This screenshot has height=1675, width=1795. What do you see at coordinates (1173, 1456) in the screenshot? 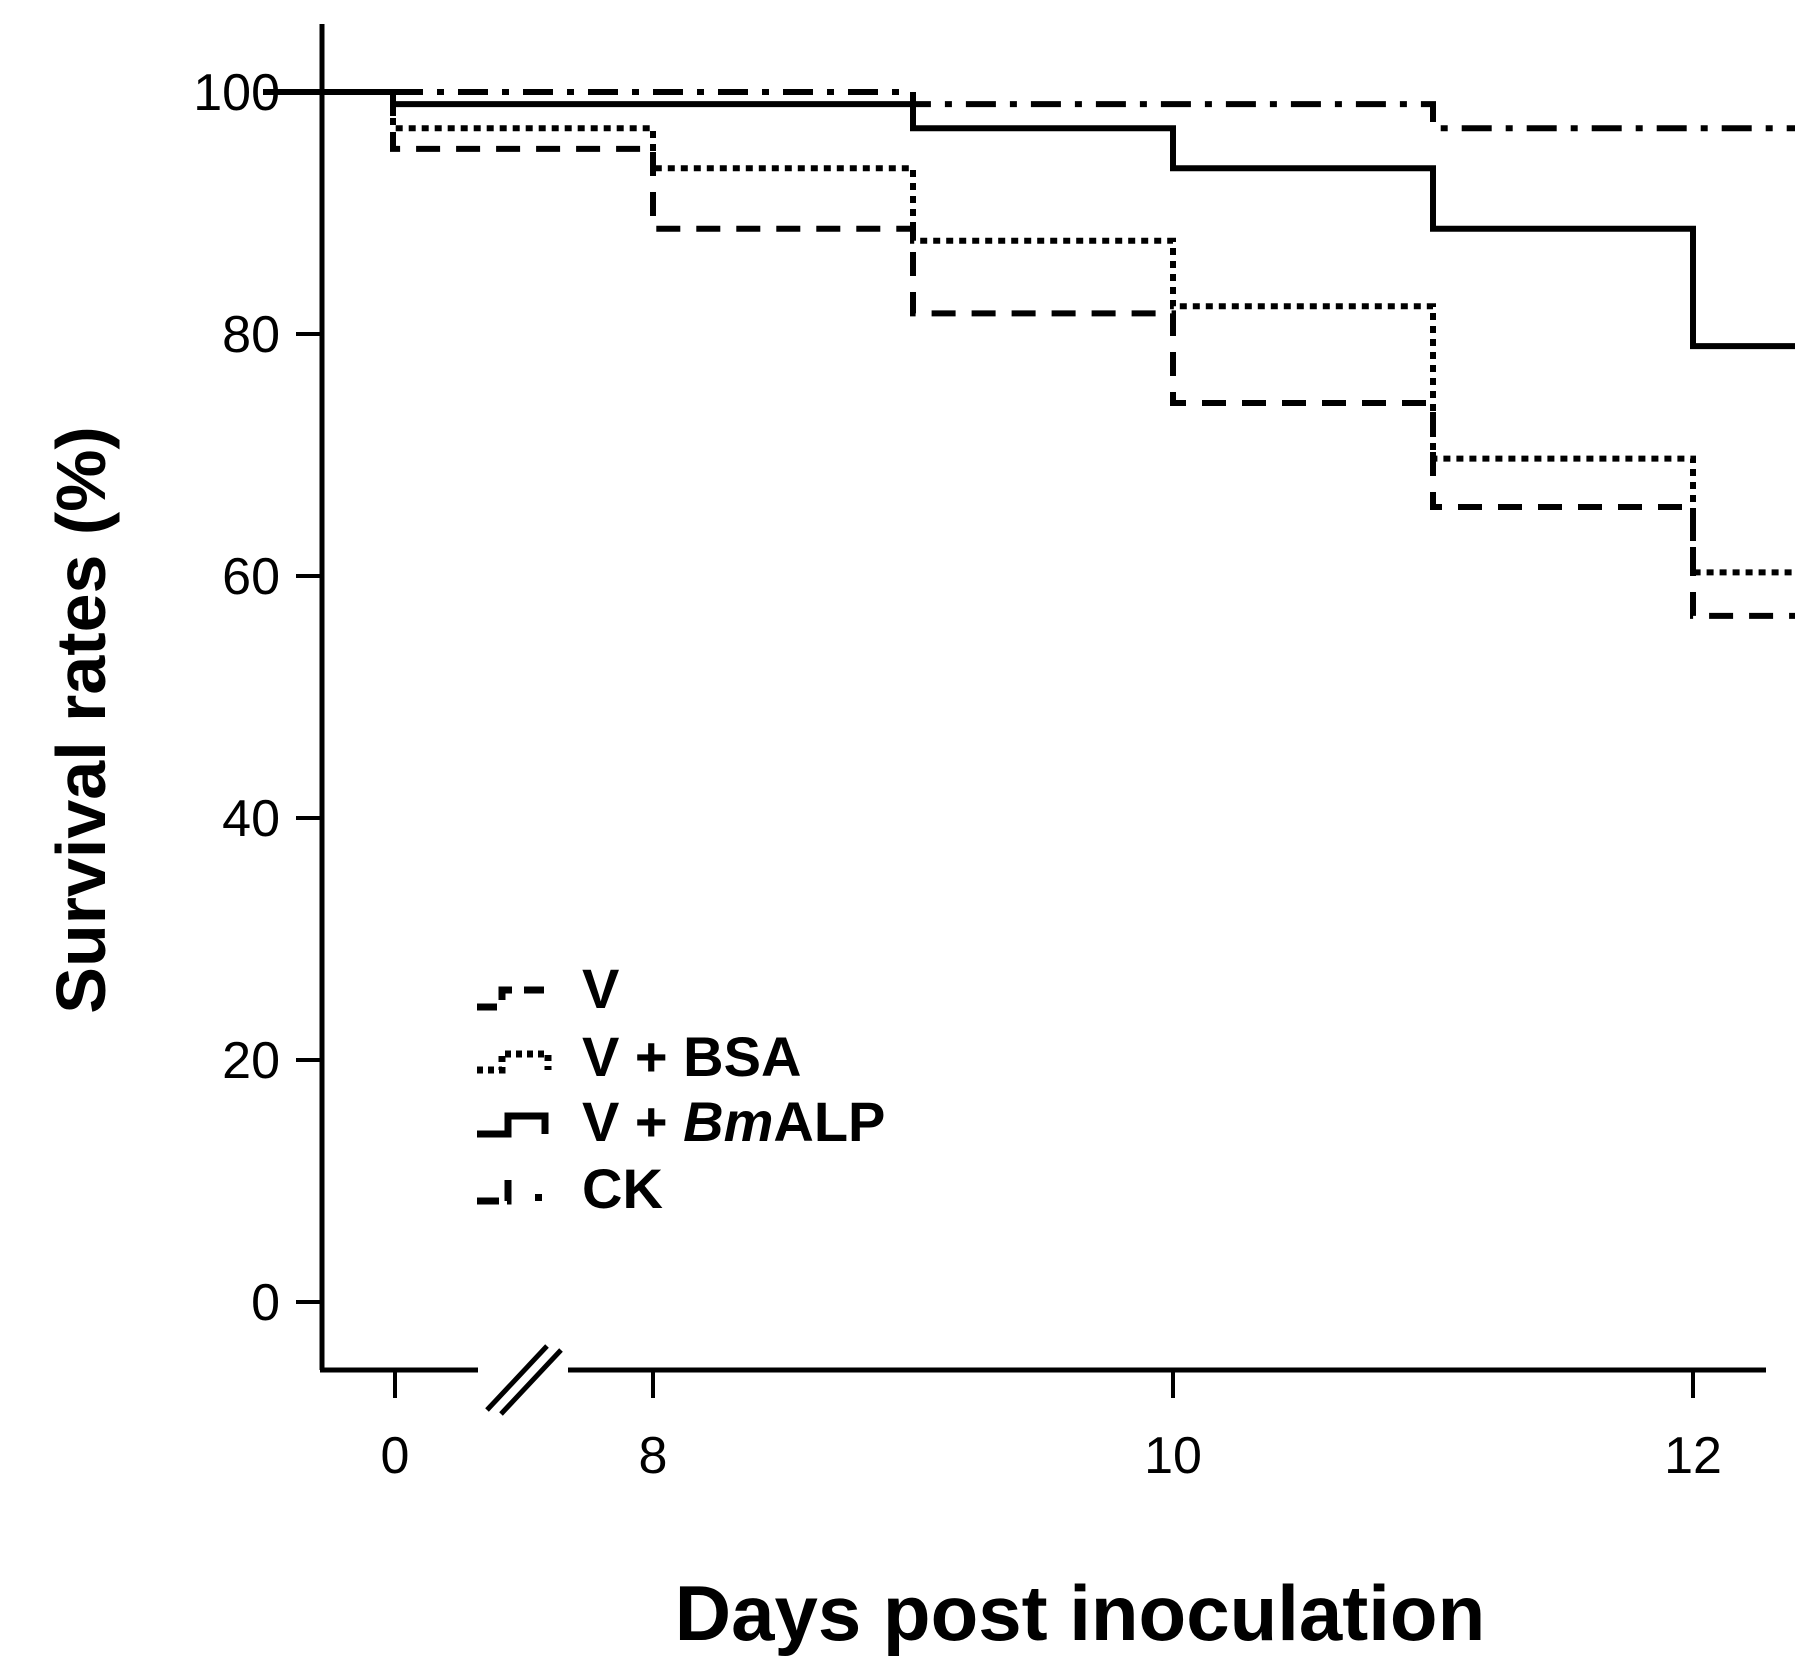
I see `x-tick-label: 10` at bounding box center [1173, 1456].